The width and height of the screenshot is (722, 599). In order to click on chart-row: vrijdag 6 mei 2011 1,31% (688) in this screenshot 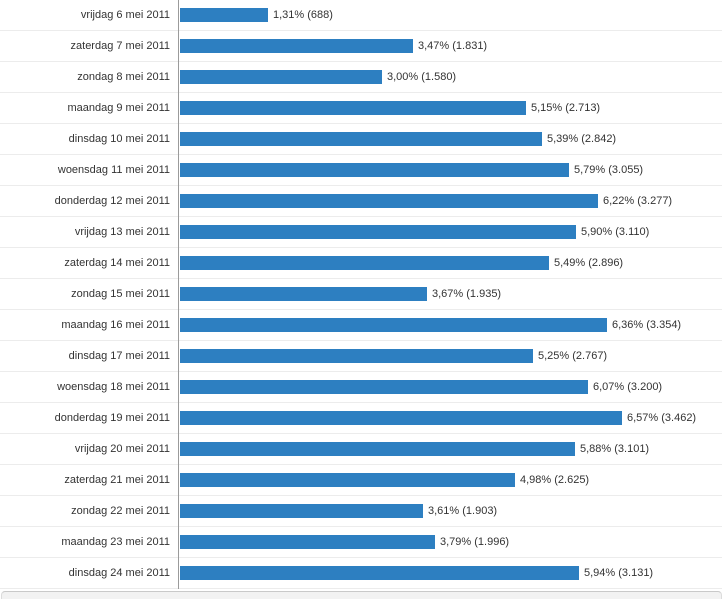, I will do `click(361, 15)`.